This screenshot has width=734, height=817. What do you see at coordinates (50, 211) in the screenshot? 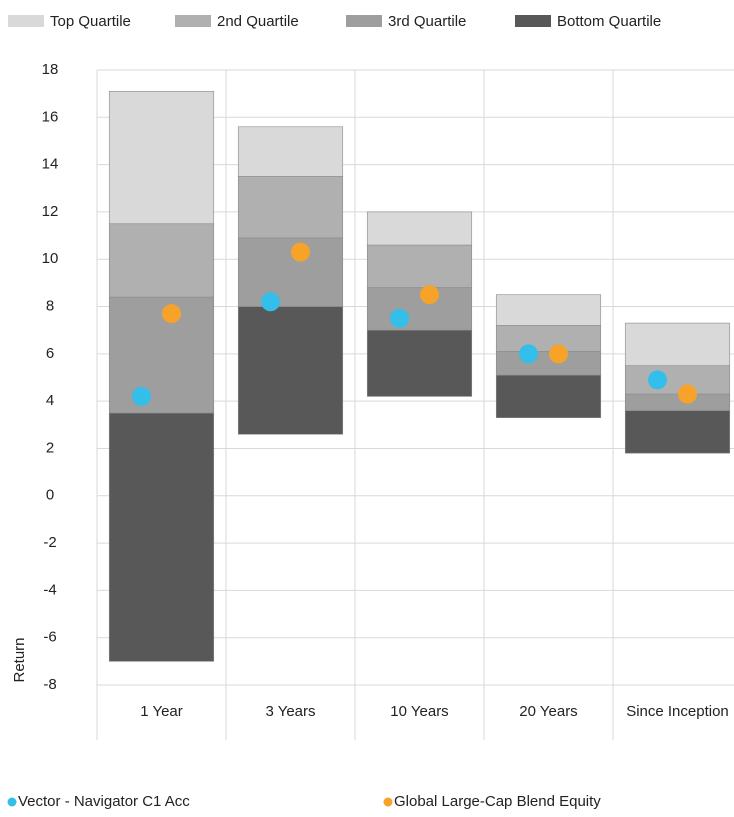
I see `y-tick-label: 12` at bounding box center [50, 211].